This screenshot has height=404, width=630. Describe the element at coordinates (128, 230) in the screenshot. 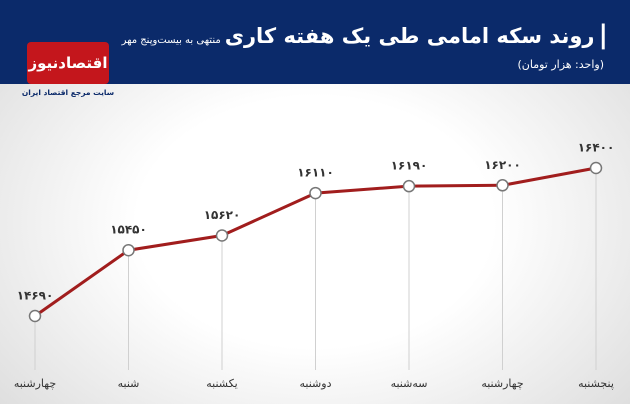

I see `value-label: ۱۵۴۵۰` at that location.